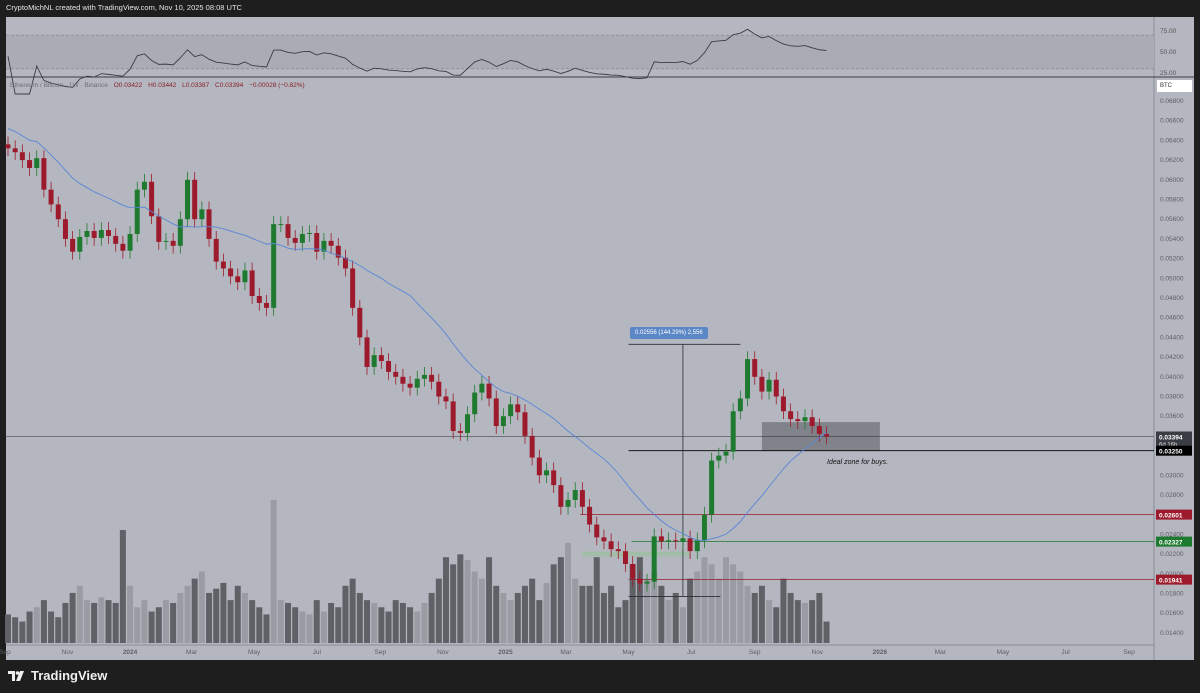  What do you see at coordinates (1172, 101) in the screenshot?
I see `price-tick-label: 0.06800` at bounding box center [1172, 101].